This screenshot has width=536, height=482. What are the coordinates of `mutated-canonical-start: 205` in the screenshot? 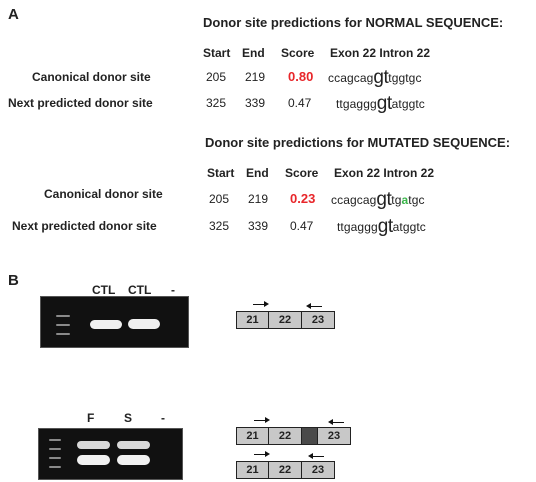 It's located at (219, 199).